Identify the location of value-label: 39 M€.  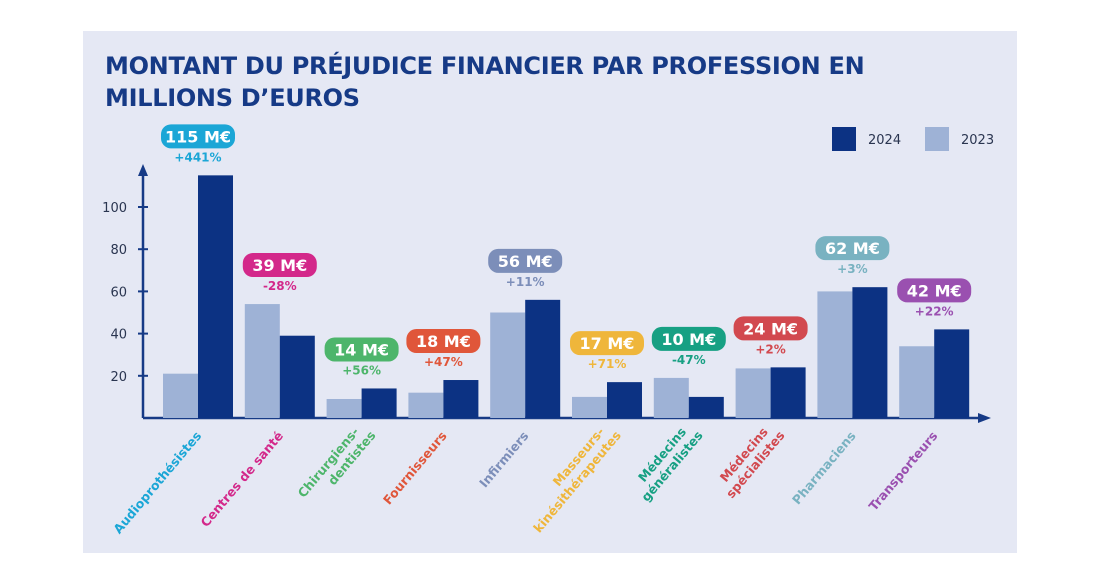
(279, 265).